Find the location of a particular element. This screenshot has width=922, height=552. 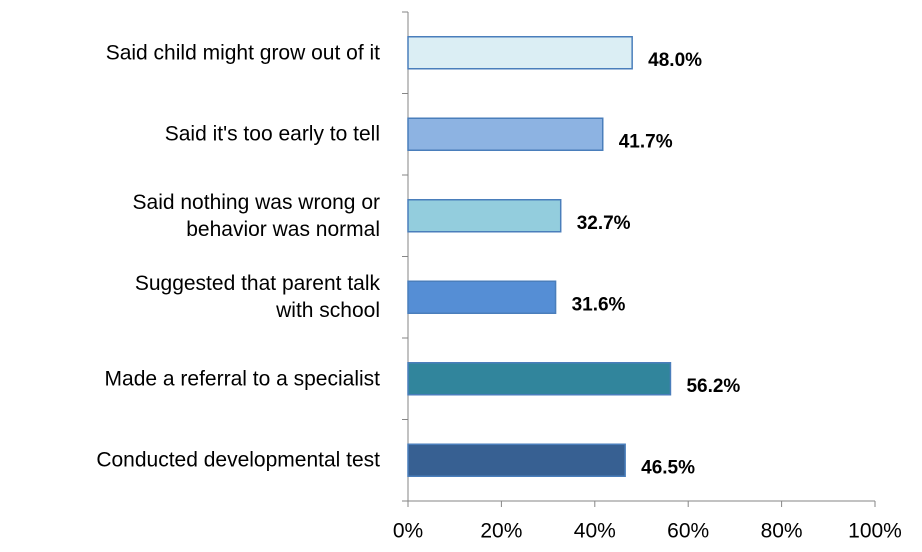

value-label: 41.7% is located at coordinates (646, 141).